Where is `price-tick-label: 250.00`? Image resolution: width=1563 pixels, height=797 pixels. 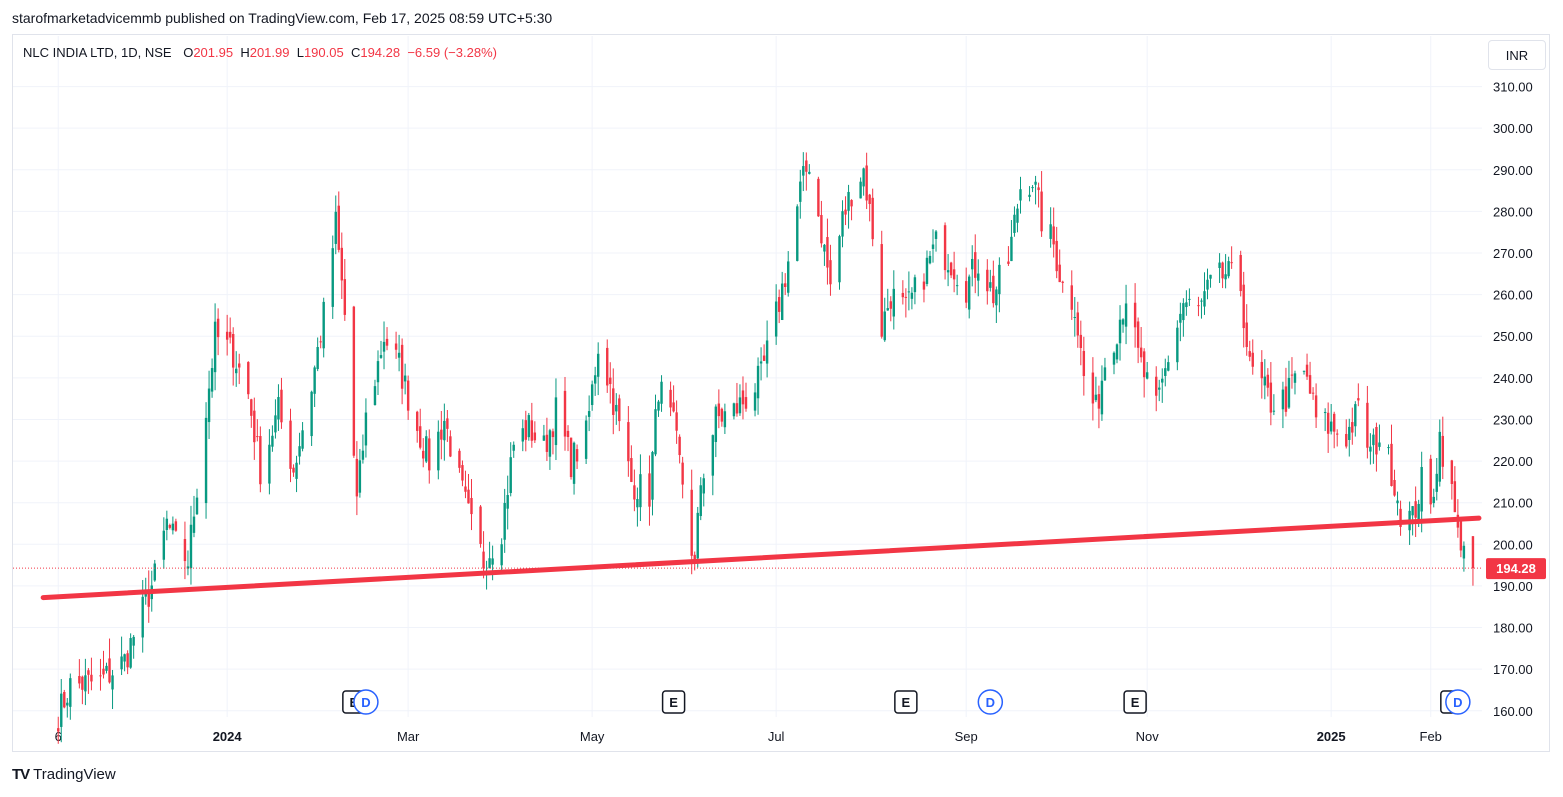
price-tick-label: 250.00 is located at coordinates (1513, 336).